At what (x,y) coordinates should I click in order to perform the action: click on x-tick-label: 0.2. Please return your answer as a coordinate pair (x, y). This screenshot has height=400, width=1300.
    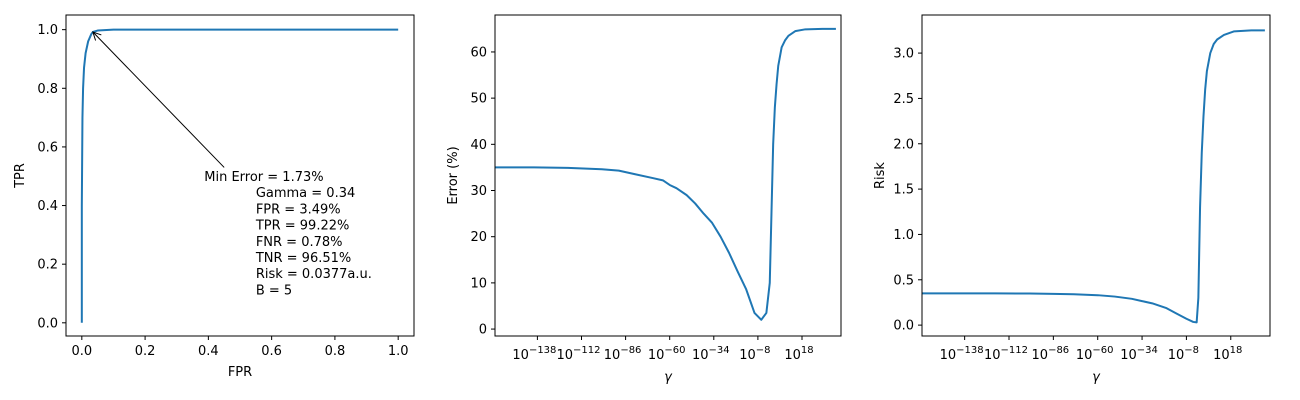
    Looking at the image, I should click on (145, 351).